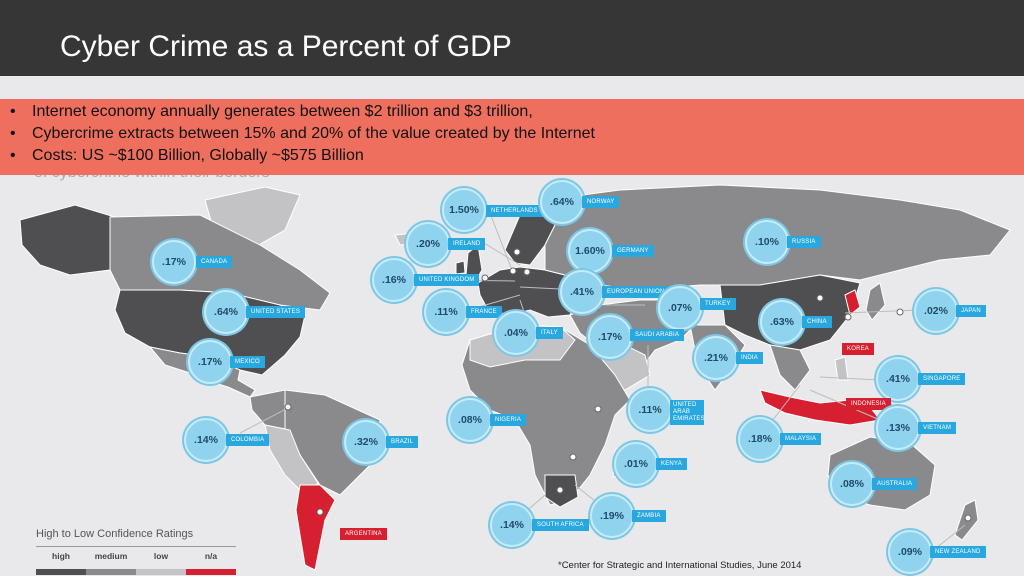  Describe the element at coordinates (680, 308) in the screenshot. I see `country-pct-bubble: .07%` at that location.